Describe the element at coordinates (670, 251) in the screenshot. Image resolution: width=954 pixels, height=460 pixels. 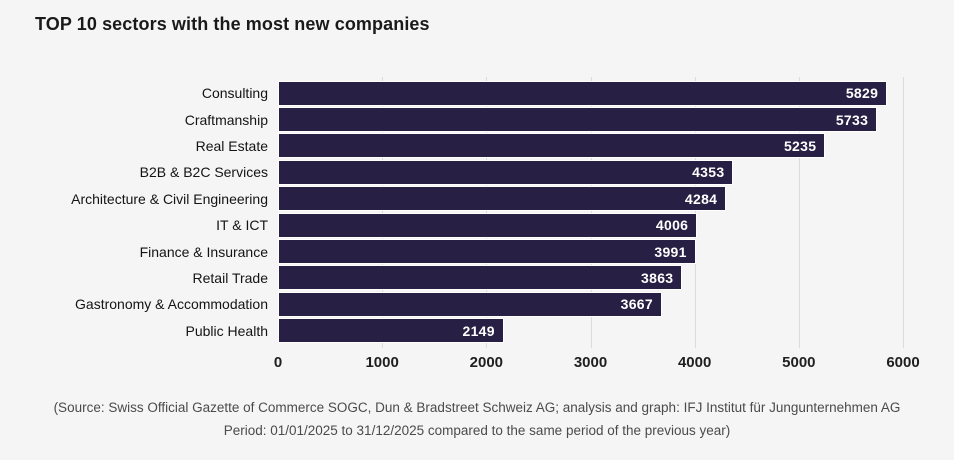
I see `value-label: 3991` at that location.